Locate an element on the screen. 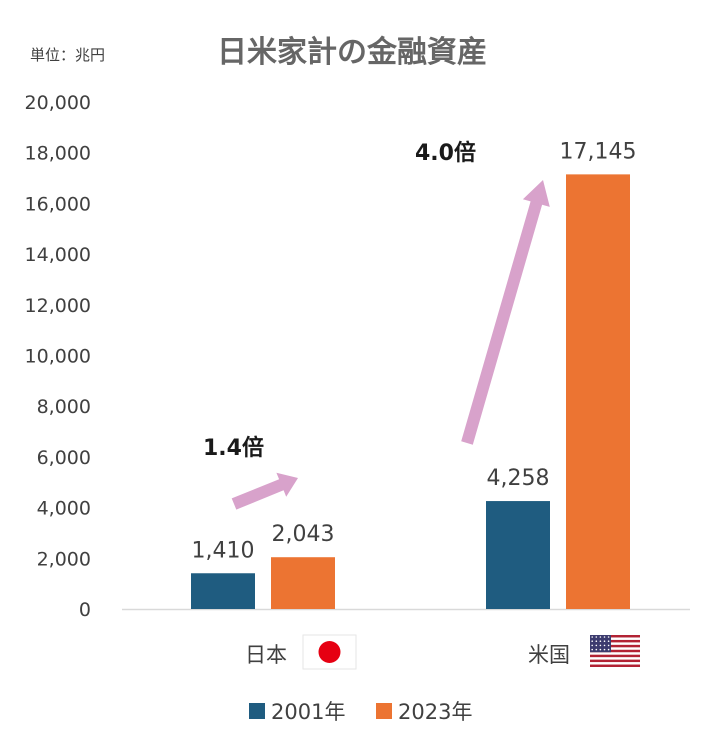 The width and height of the screenshot is (714, 742). y-tick-label: 16,000 is located at coordinates (58, 204).